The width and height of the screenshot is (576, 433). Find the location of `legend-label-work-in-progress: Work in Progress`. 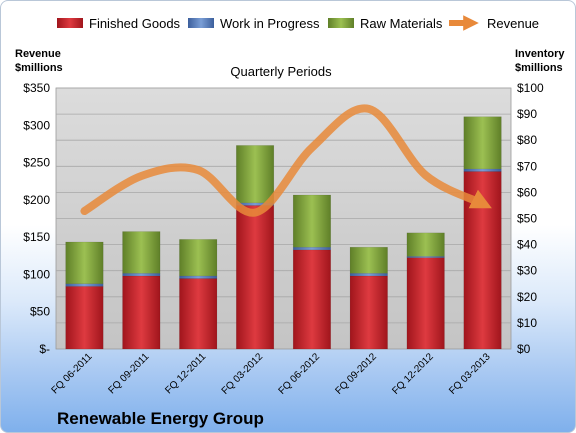

legend-label-work-in-progress: Work in Progress is located at coordinates (270, 23).